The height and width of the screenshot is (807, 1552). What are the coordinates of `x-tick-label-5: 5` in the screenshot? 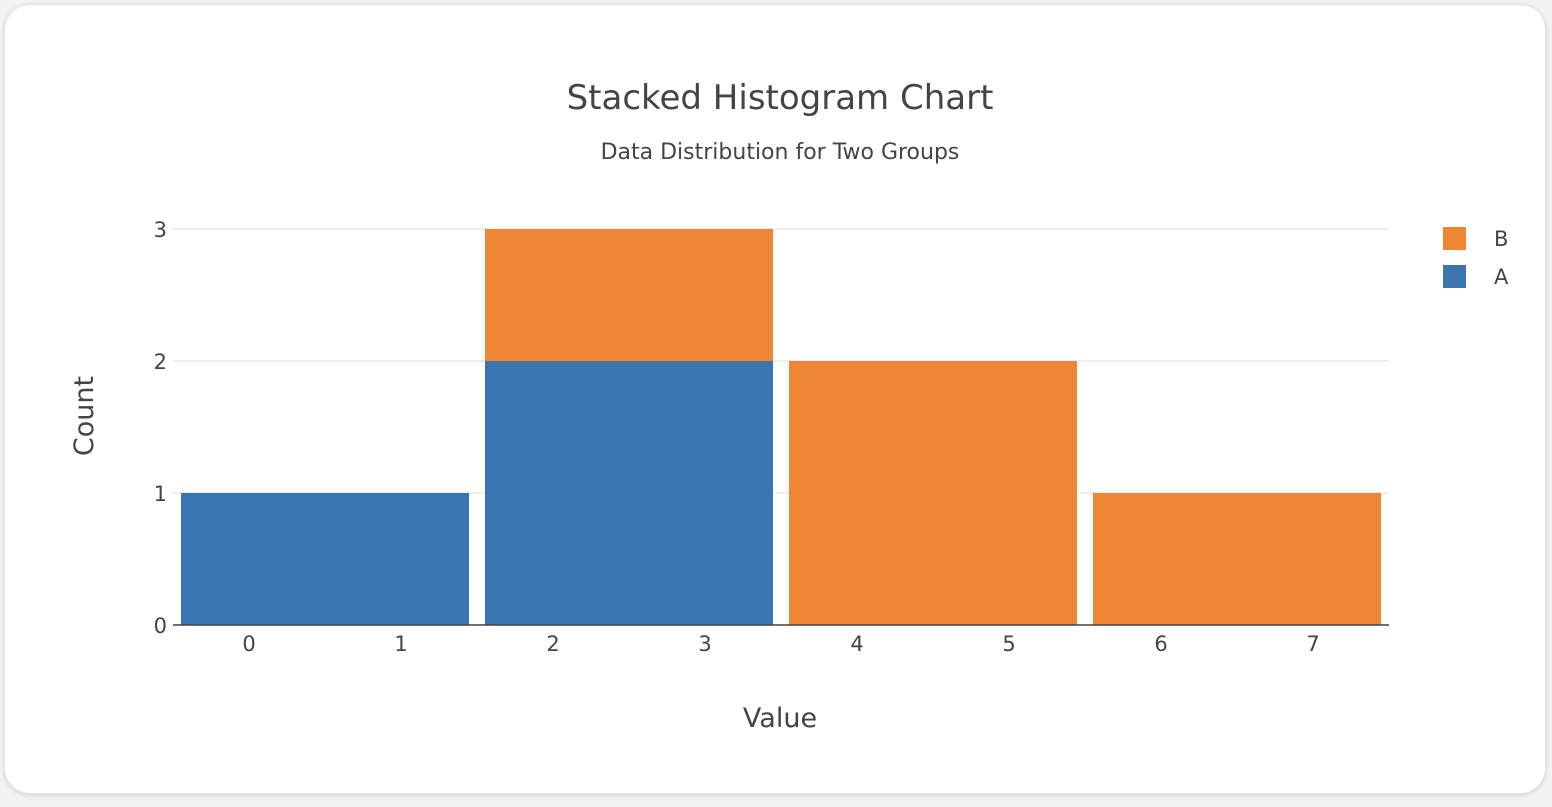 It's located at (1008, 644).